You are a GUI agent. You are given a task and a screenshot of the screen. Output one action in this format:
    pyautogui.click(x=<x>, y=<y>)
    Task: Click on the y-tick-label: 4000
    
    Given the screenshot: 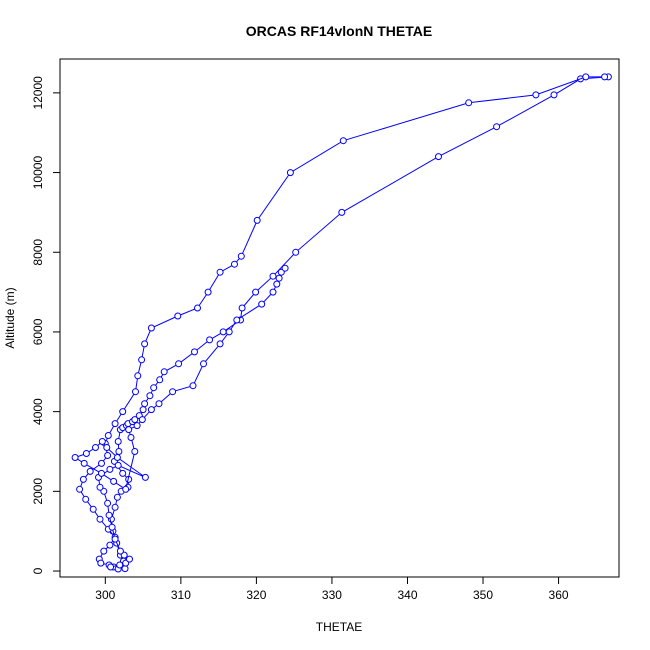 What is the action you would take?
    pyautogui.click(x=38, y=411)
    